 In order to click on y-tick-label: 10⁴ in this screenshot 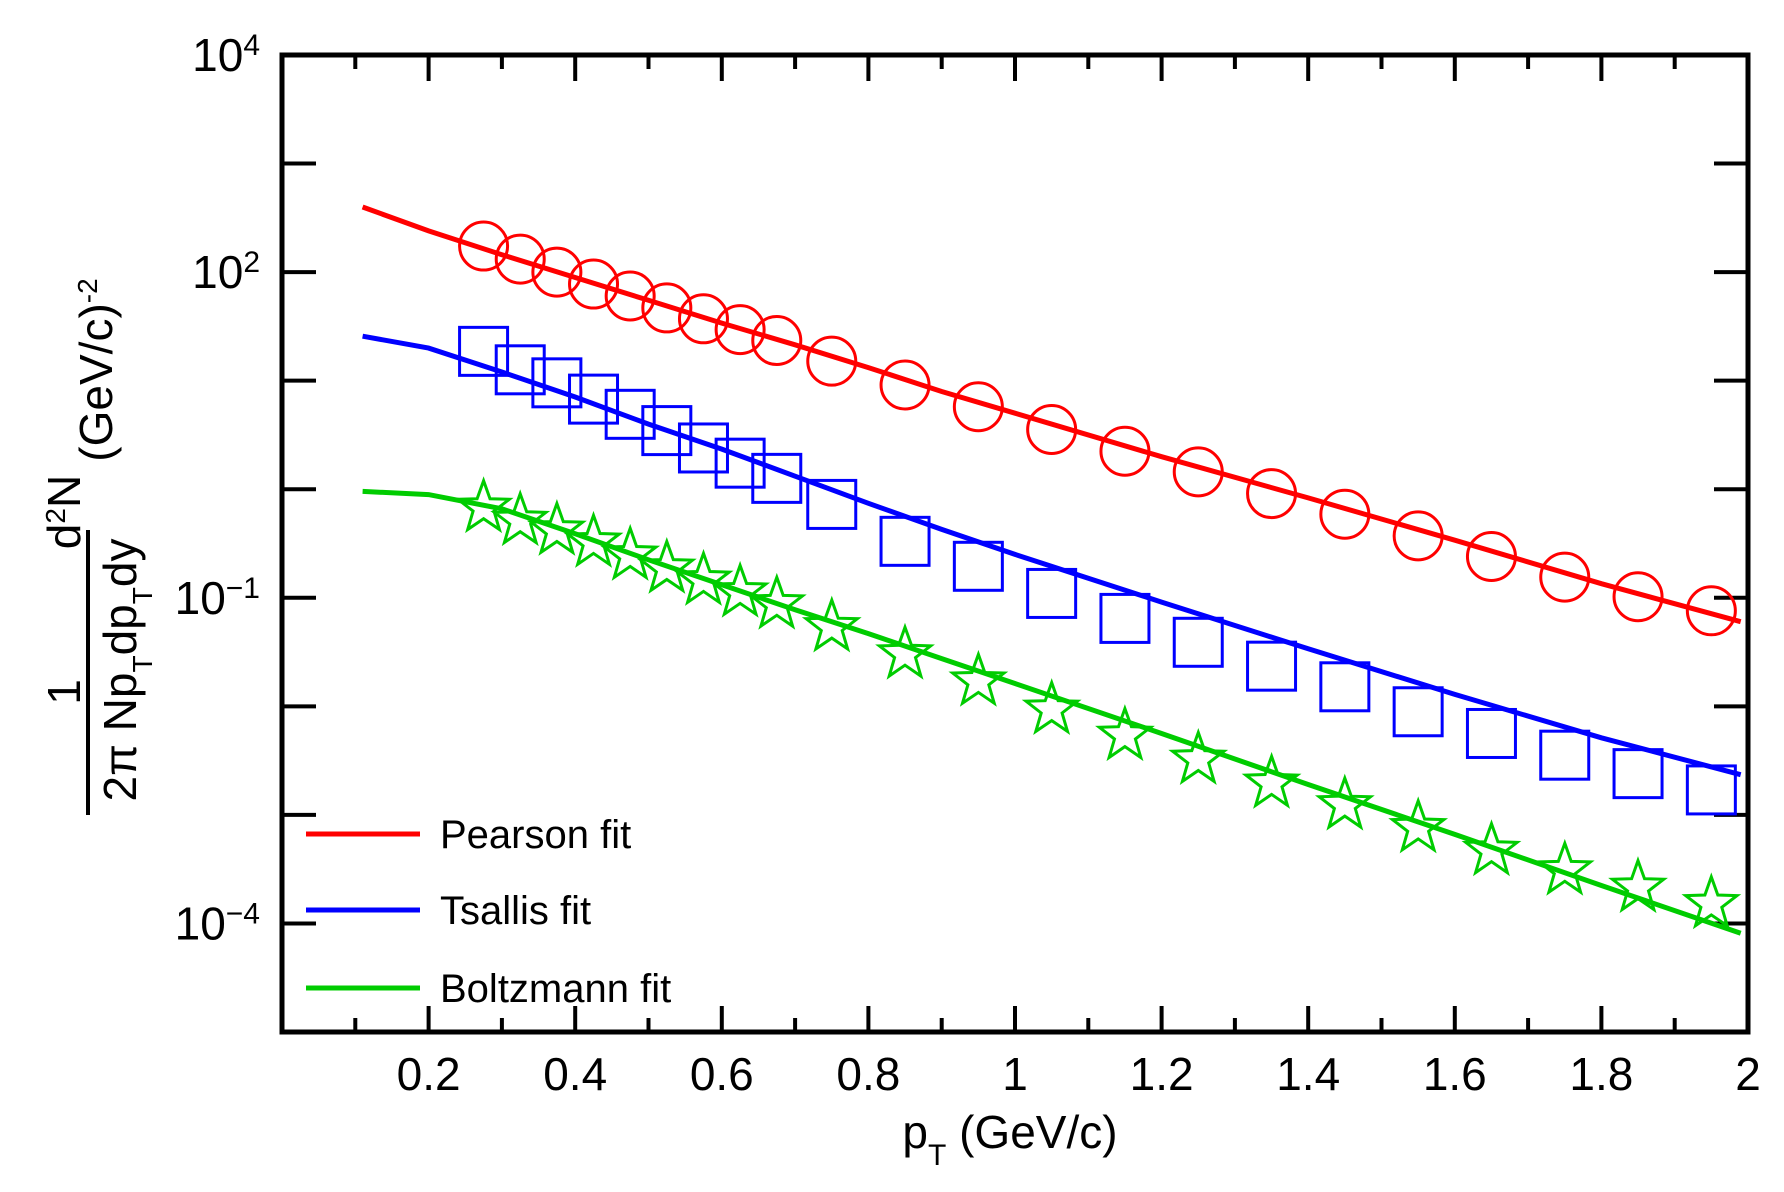, I will do `click(226, 55)`.